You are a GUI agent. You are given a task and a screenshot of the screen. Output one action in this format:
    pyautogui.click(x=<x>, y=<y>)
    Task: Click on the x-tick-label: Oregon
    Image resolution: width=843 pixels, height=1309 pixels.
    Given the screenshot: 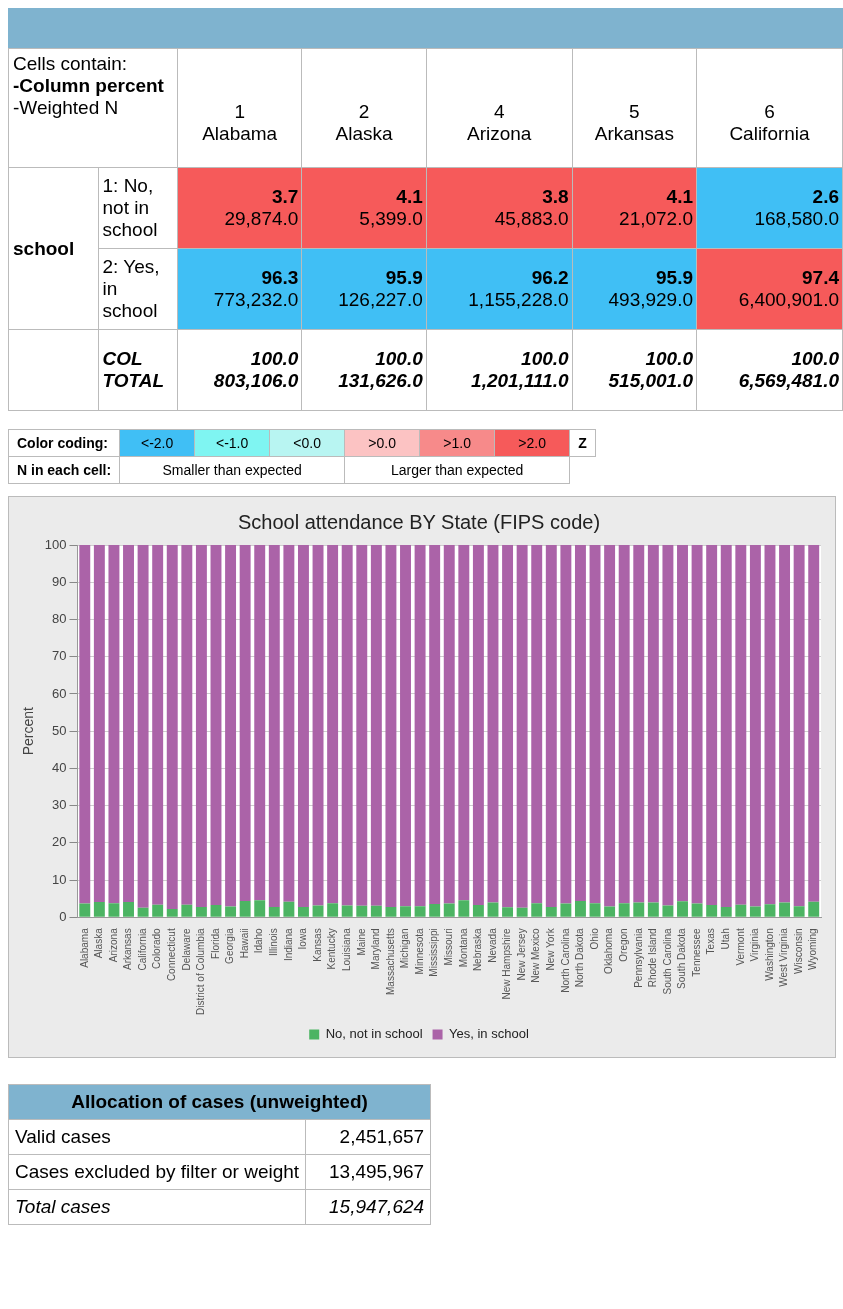 What is the action you would take?
    pyautogui.click(x=623, y=945)
    